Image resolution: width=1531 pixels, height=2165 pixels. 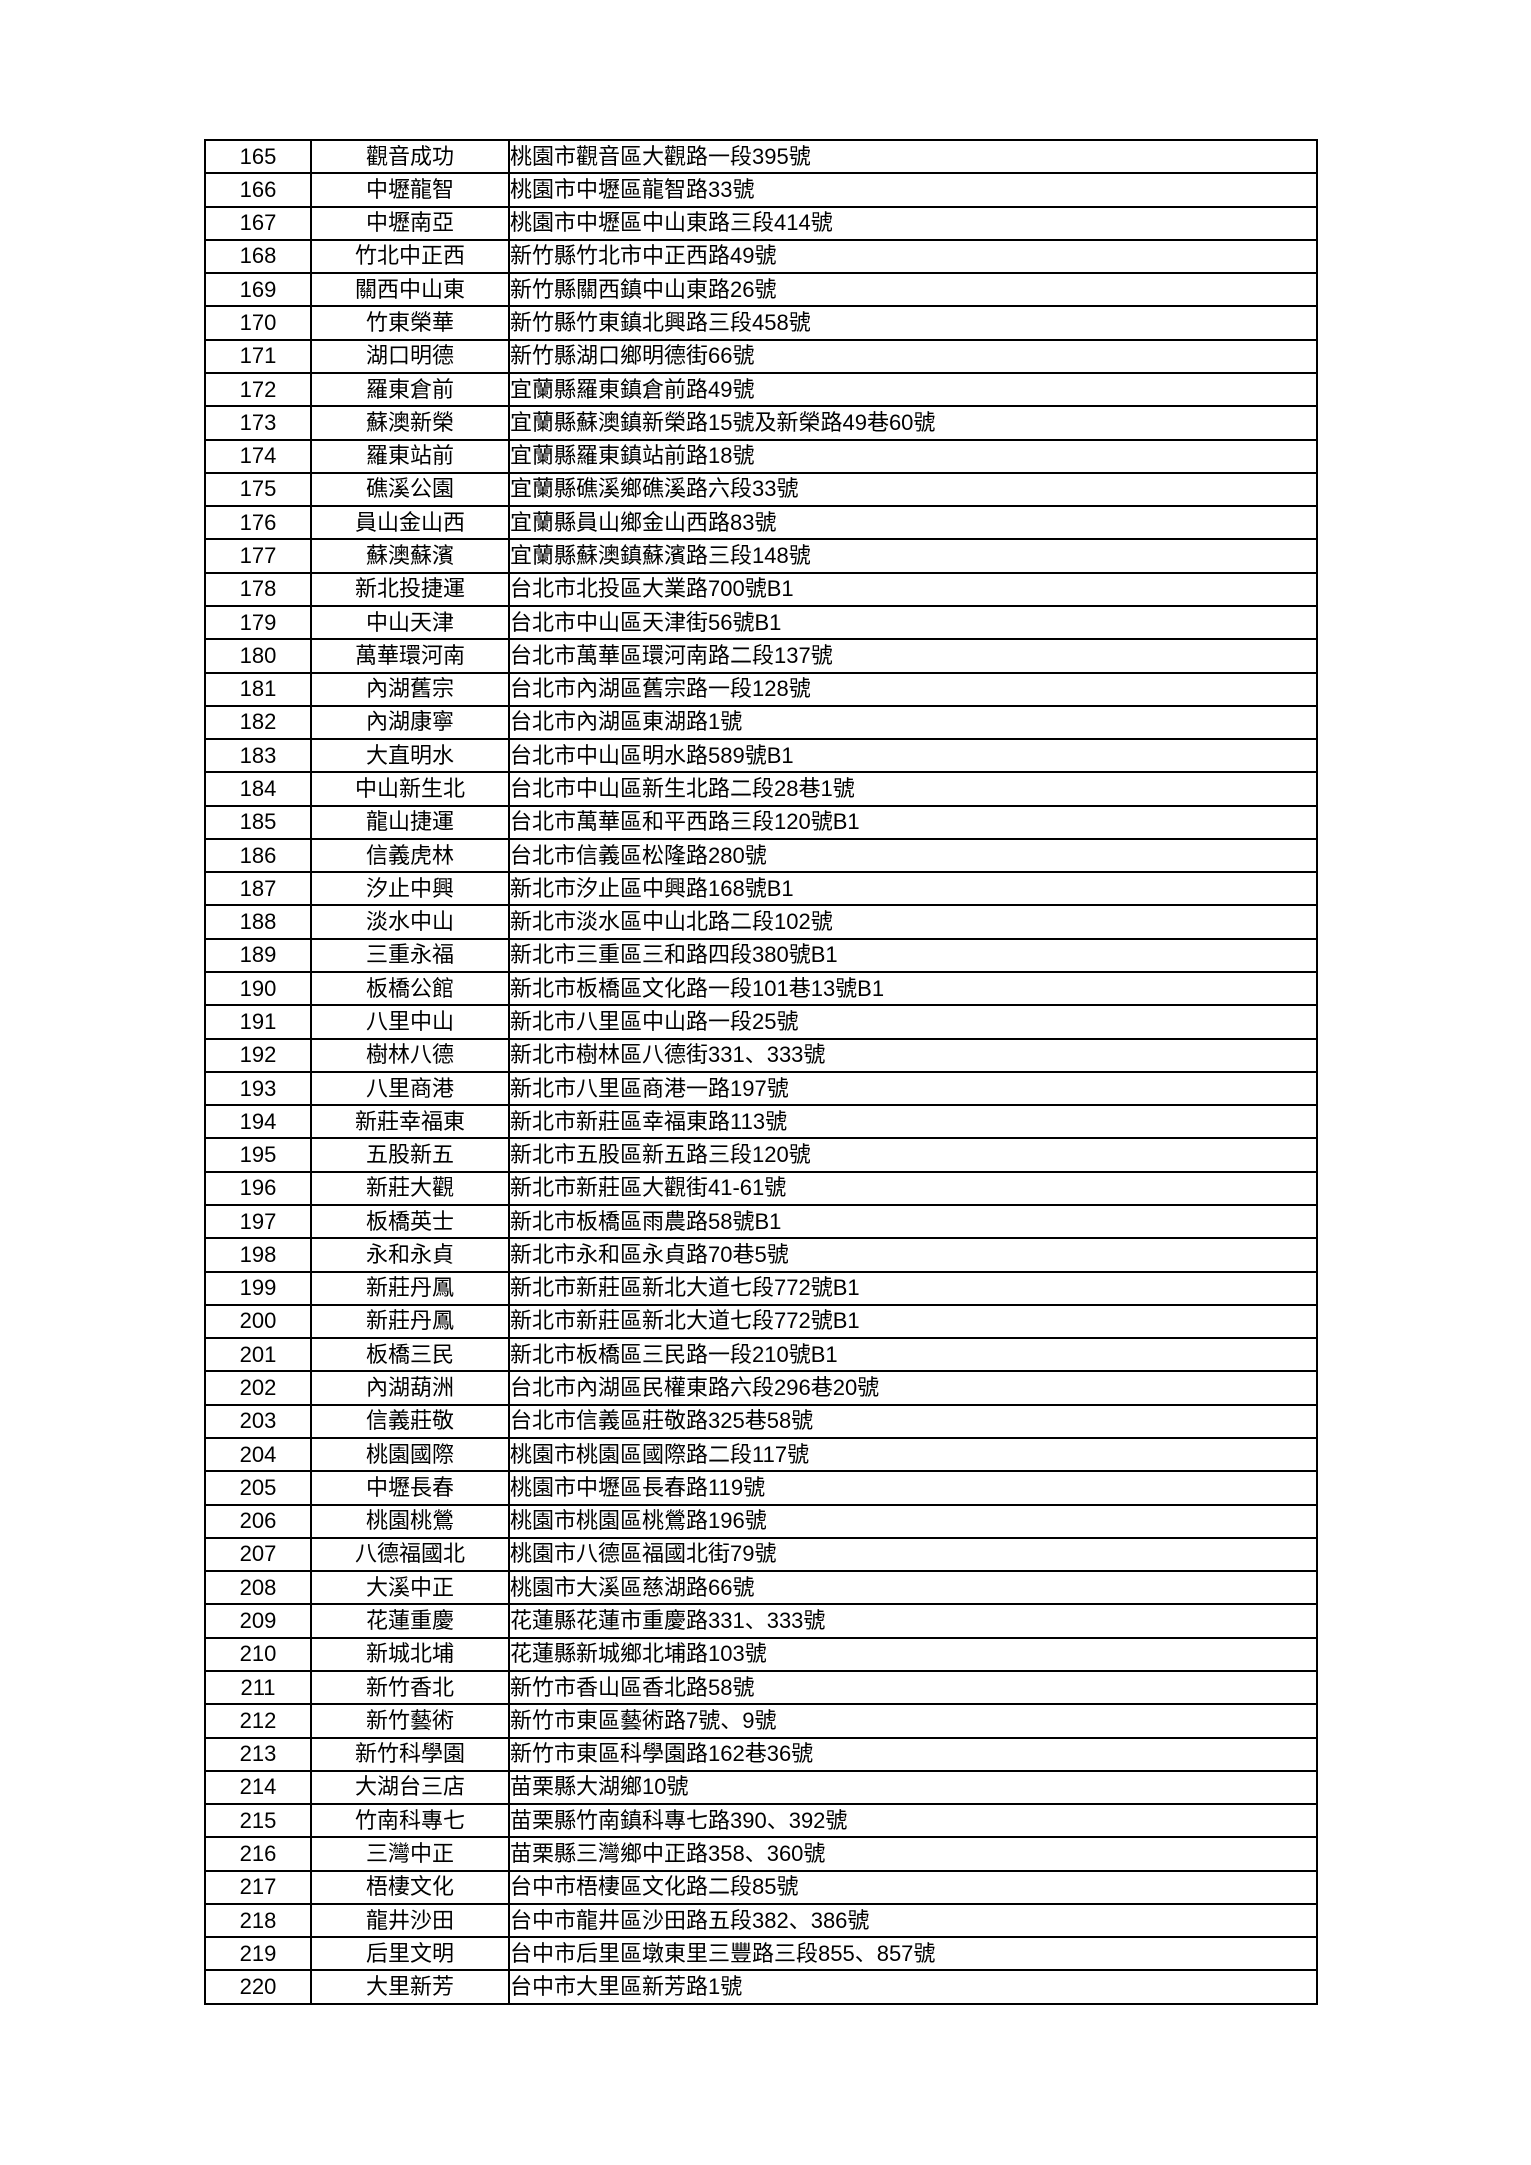 I want to click on row-number-cell: 213, so click(x=258, y=1754).